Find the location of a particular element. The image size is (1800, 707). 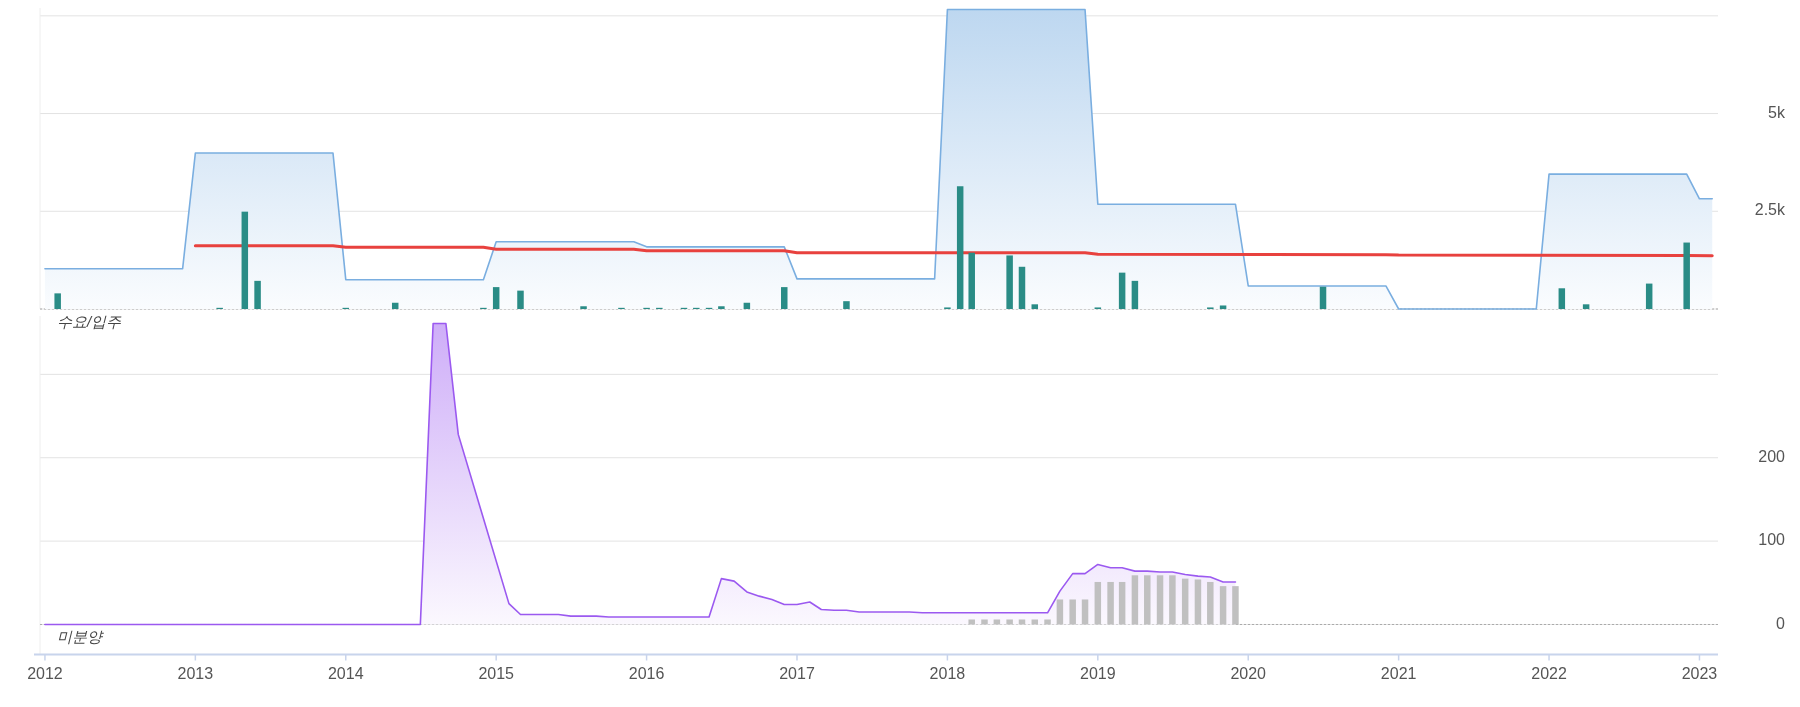

y-tick-label: 0 is located at coordinates (1781, 623).